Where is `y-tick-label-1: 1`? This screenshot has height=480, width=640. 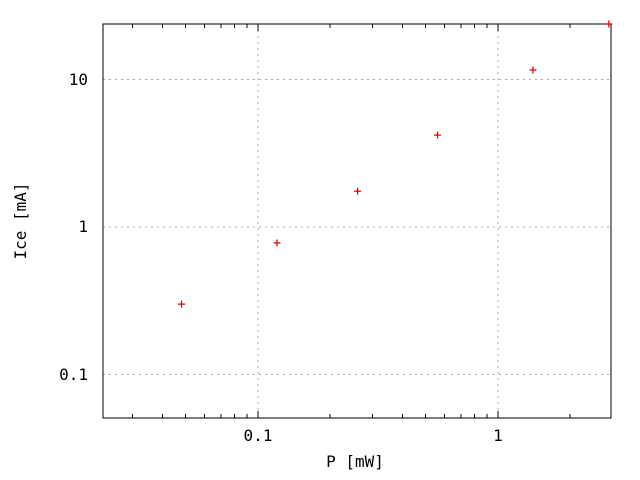
y-tick-label-1: 1 is located at coordinates (83, 226).